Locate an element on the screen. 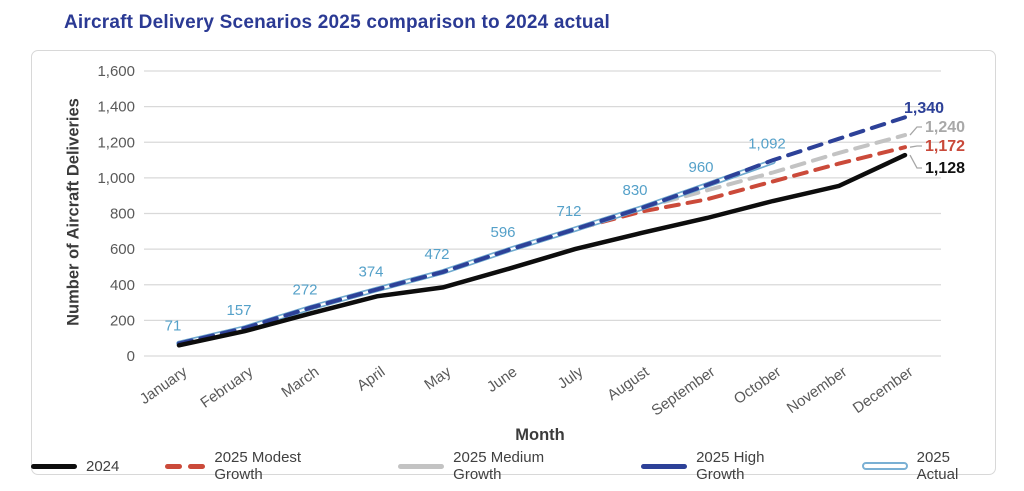 Image resolution: width=1024 pixels, height=491 pixels. data-label: 596 is located at coordinates (502, 232).